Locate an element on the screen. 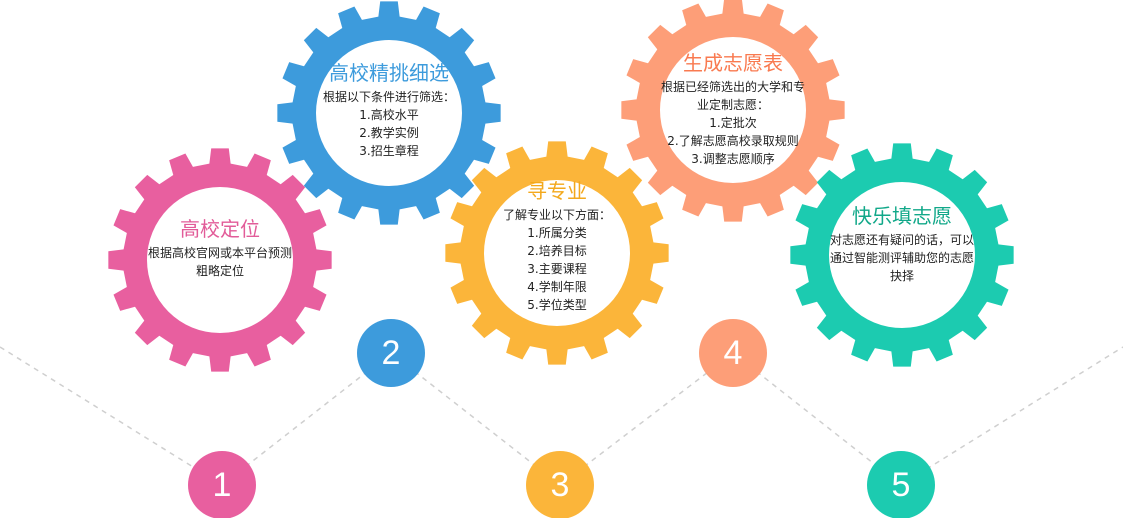 This screenshot has height=518, width=1123. gear-screen-item: 1.高校水平 is located at coordinates (389, 115).